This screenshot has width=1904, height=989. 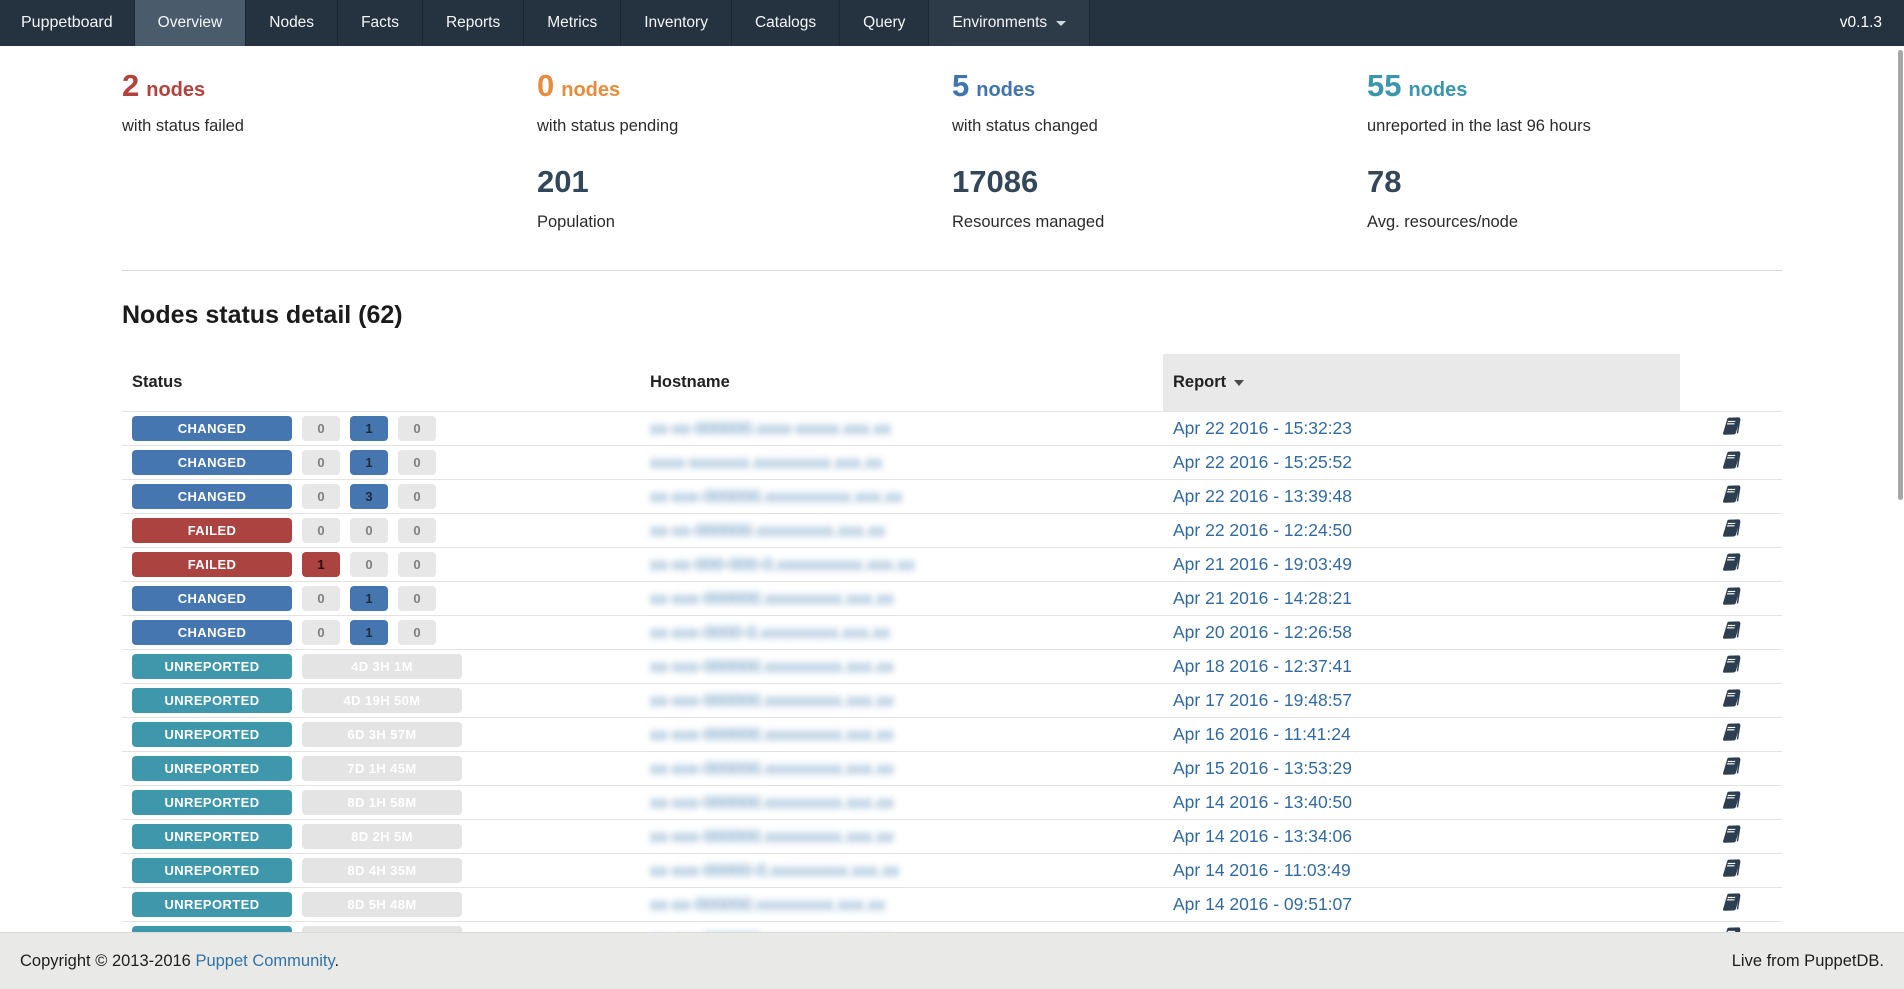 I want to click on hostname-cell: xxxx-xxxxxxx.xxxxxxxxx.xxx.xx, so click(x=901, y=463).